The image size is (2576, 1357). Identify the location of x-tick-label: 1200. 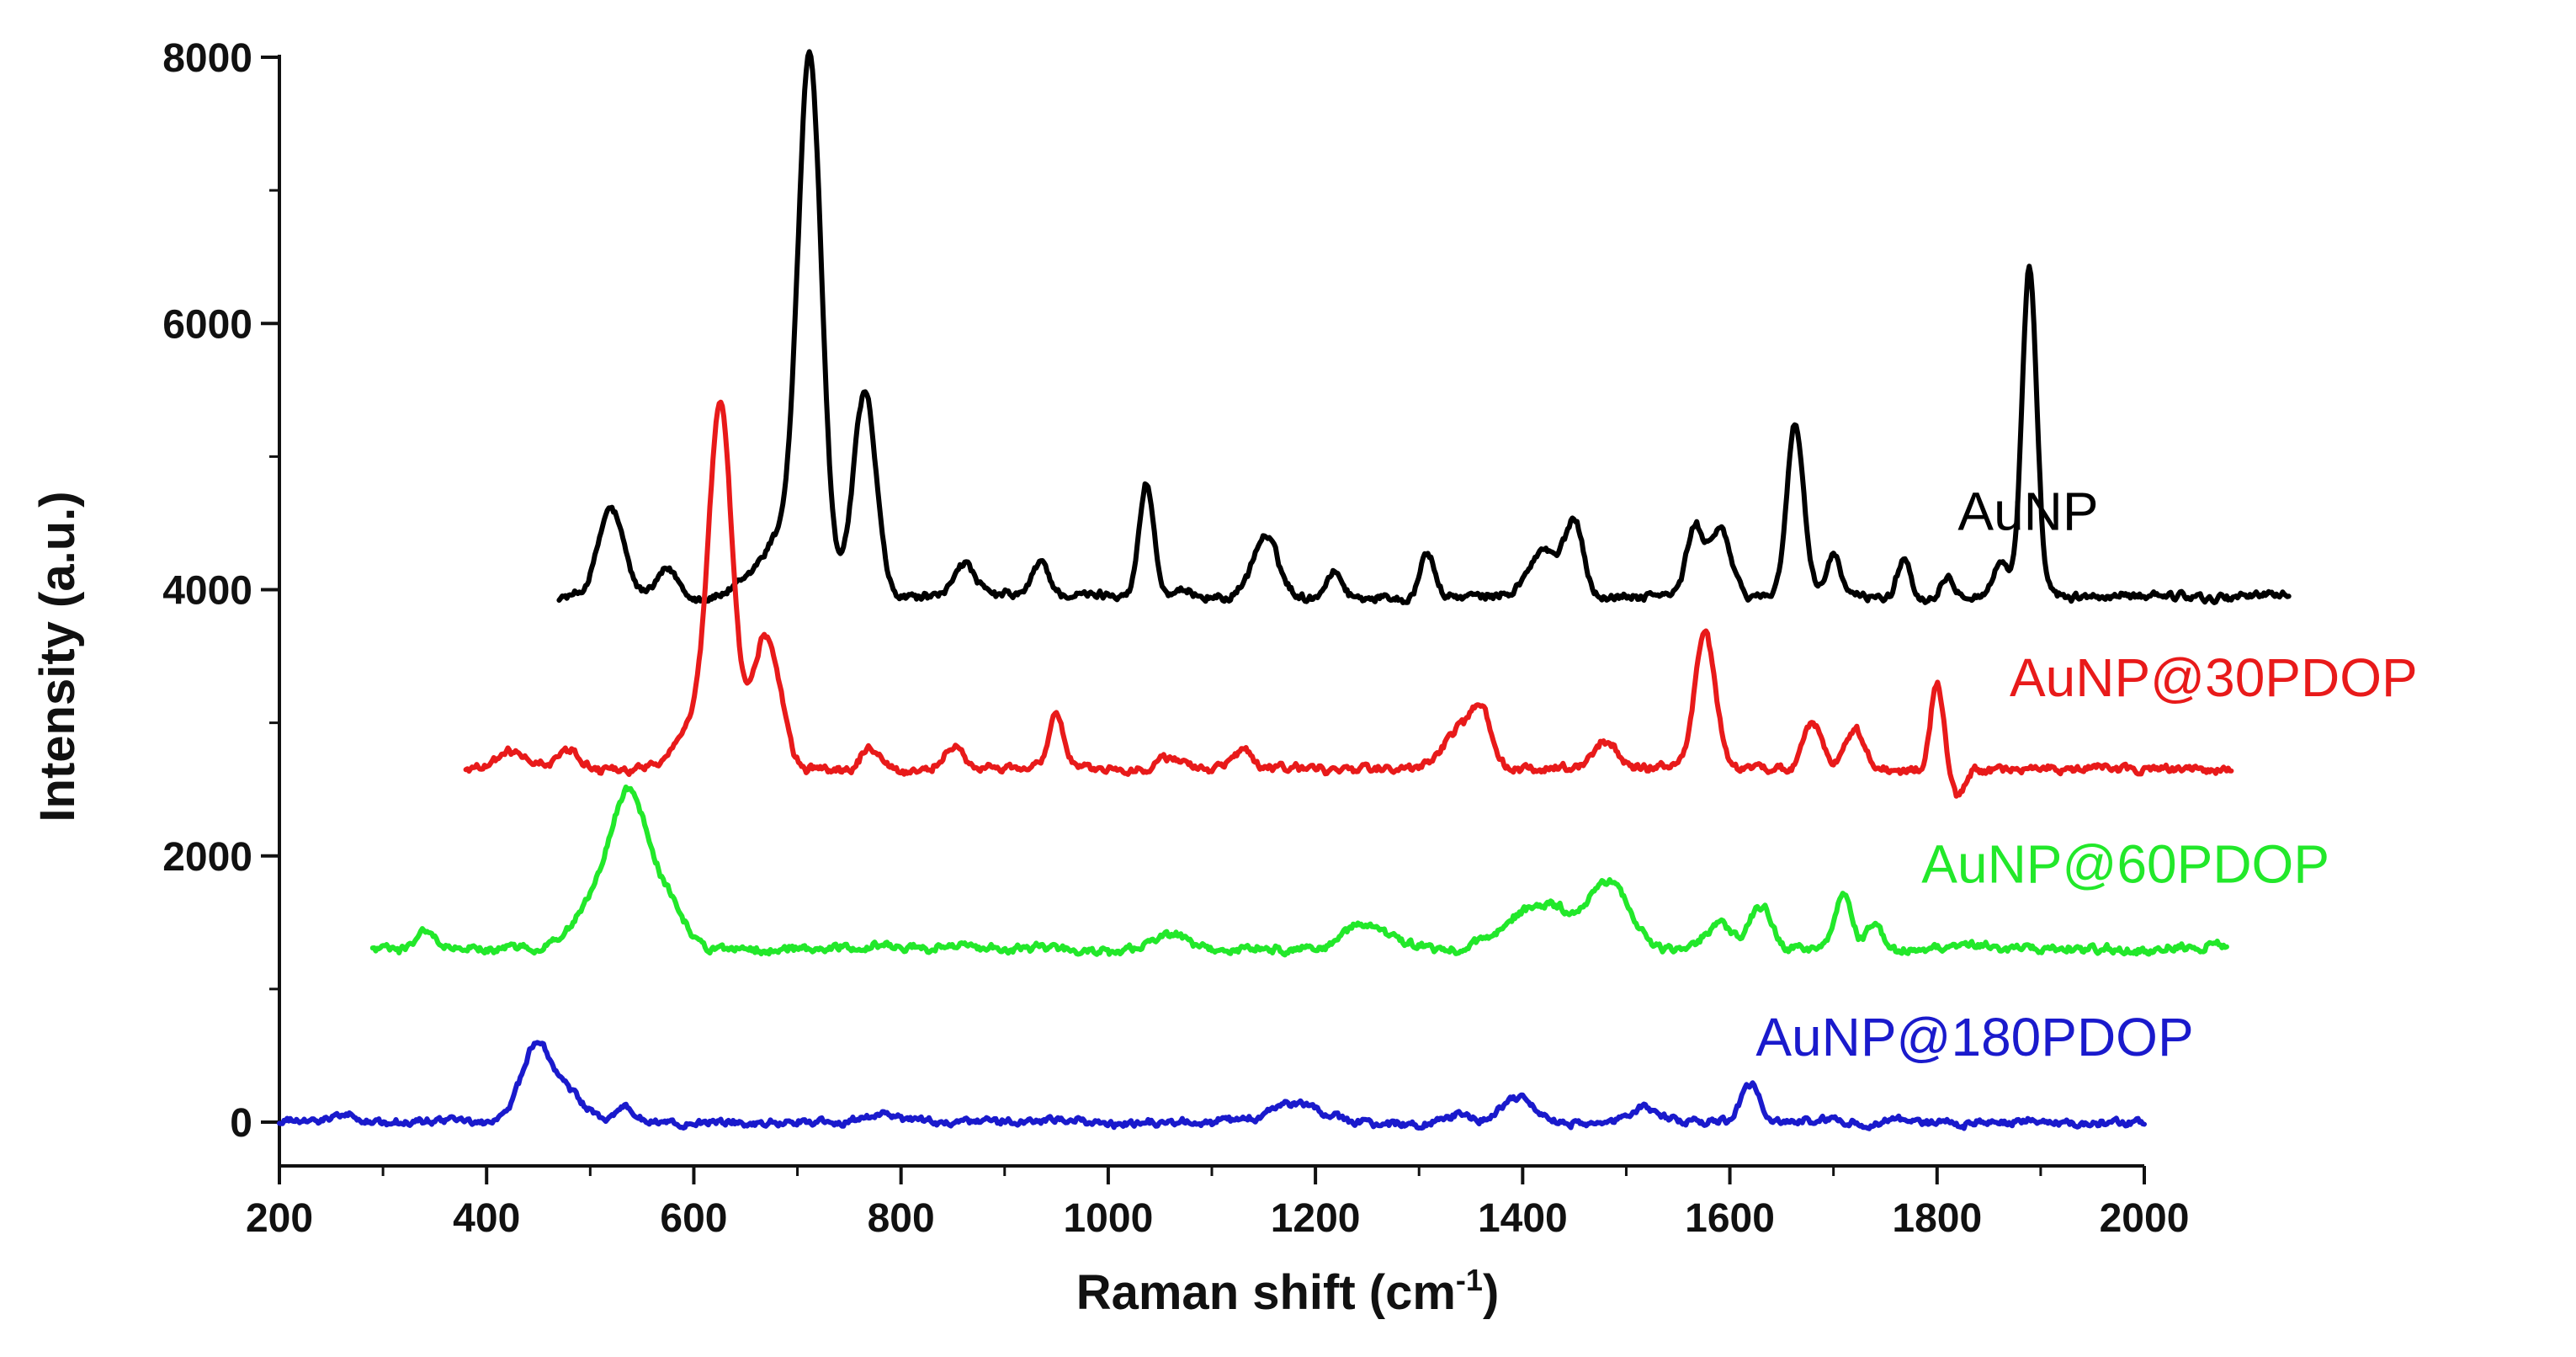
(1316, 1218).